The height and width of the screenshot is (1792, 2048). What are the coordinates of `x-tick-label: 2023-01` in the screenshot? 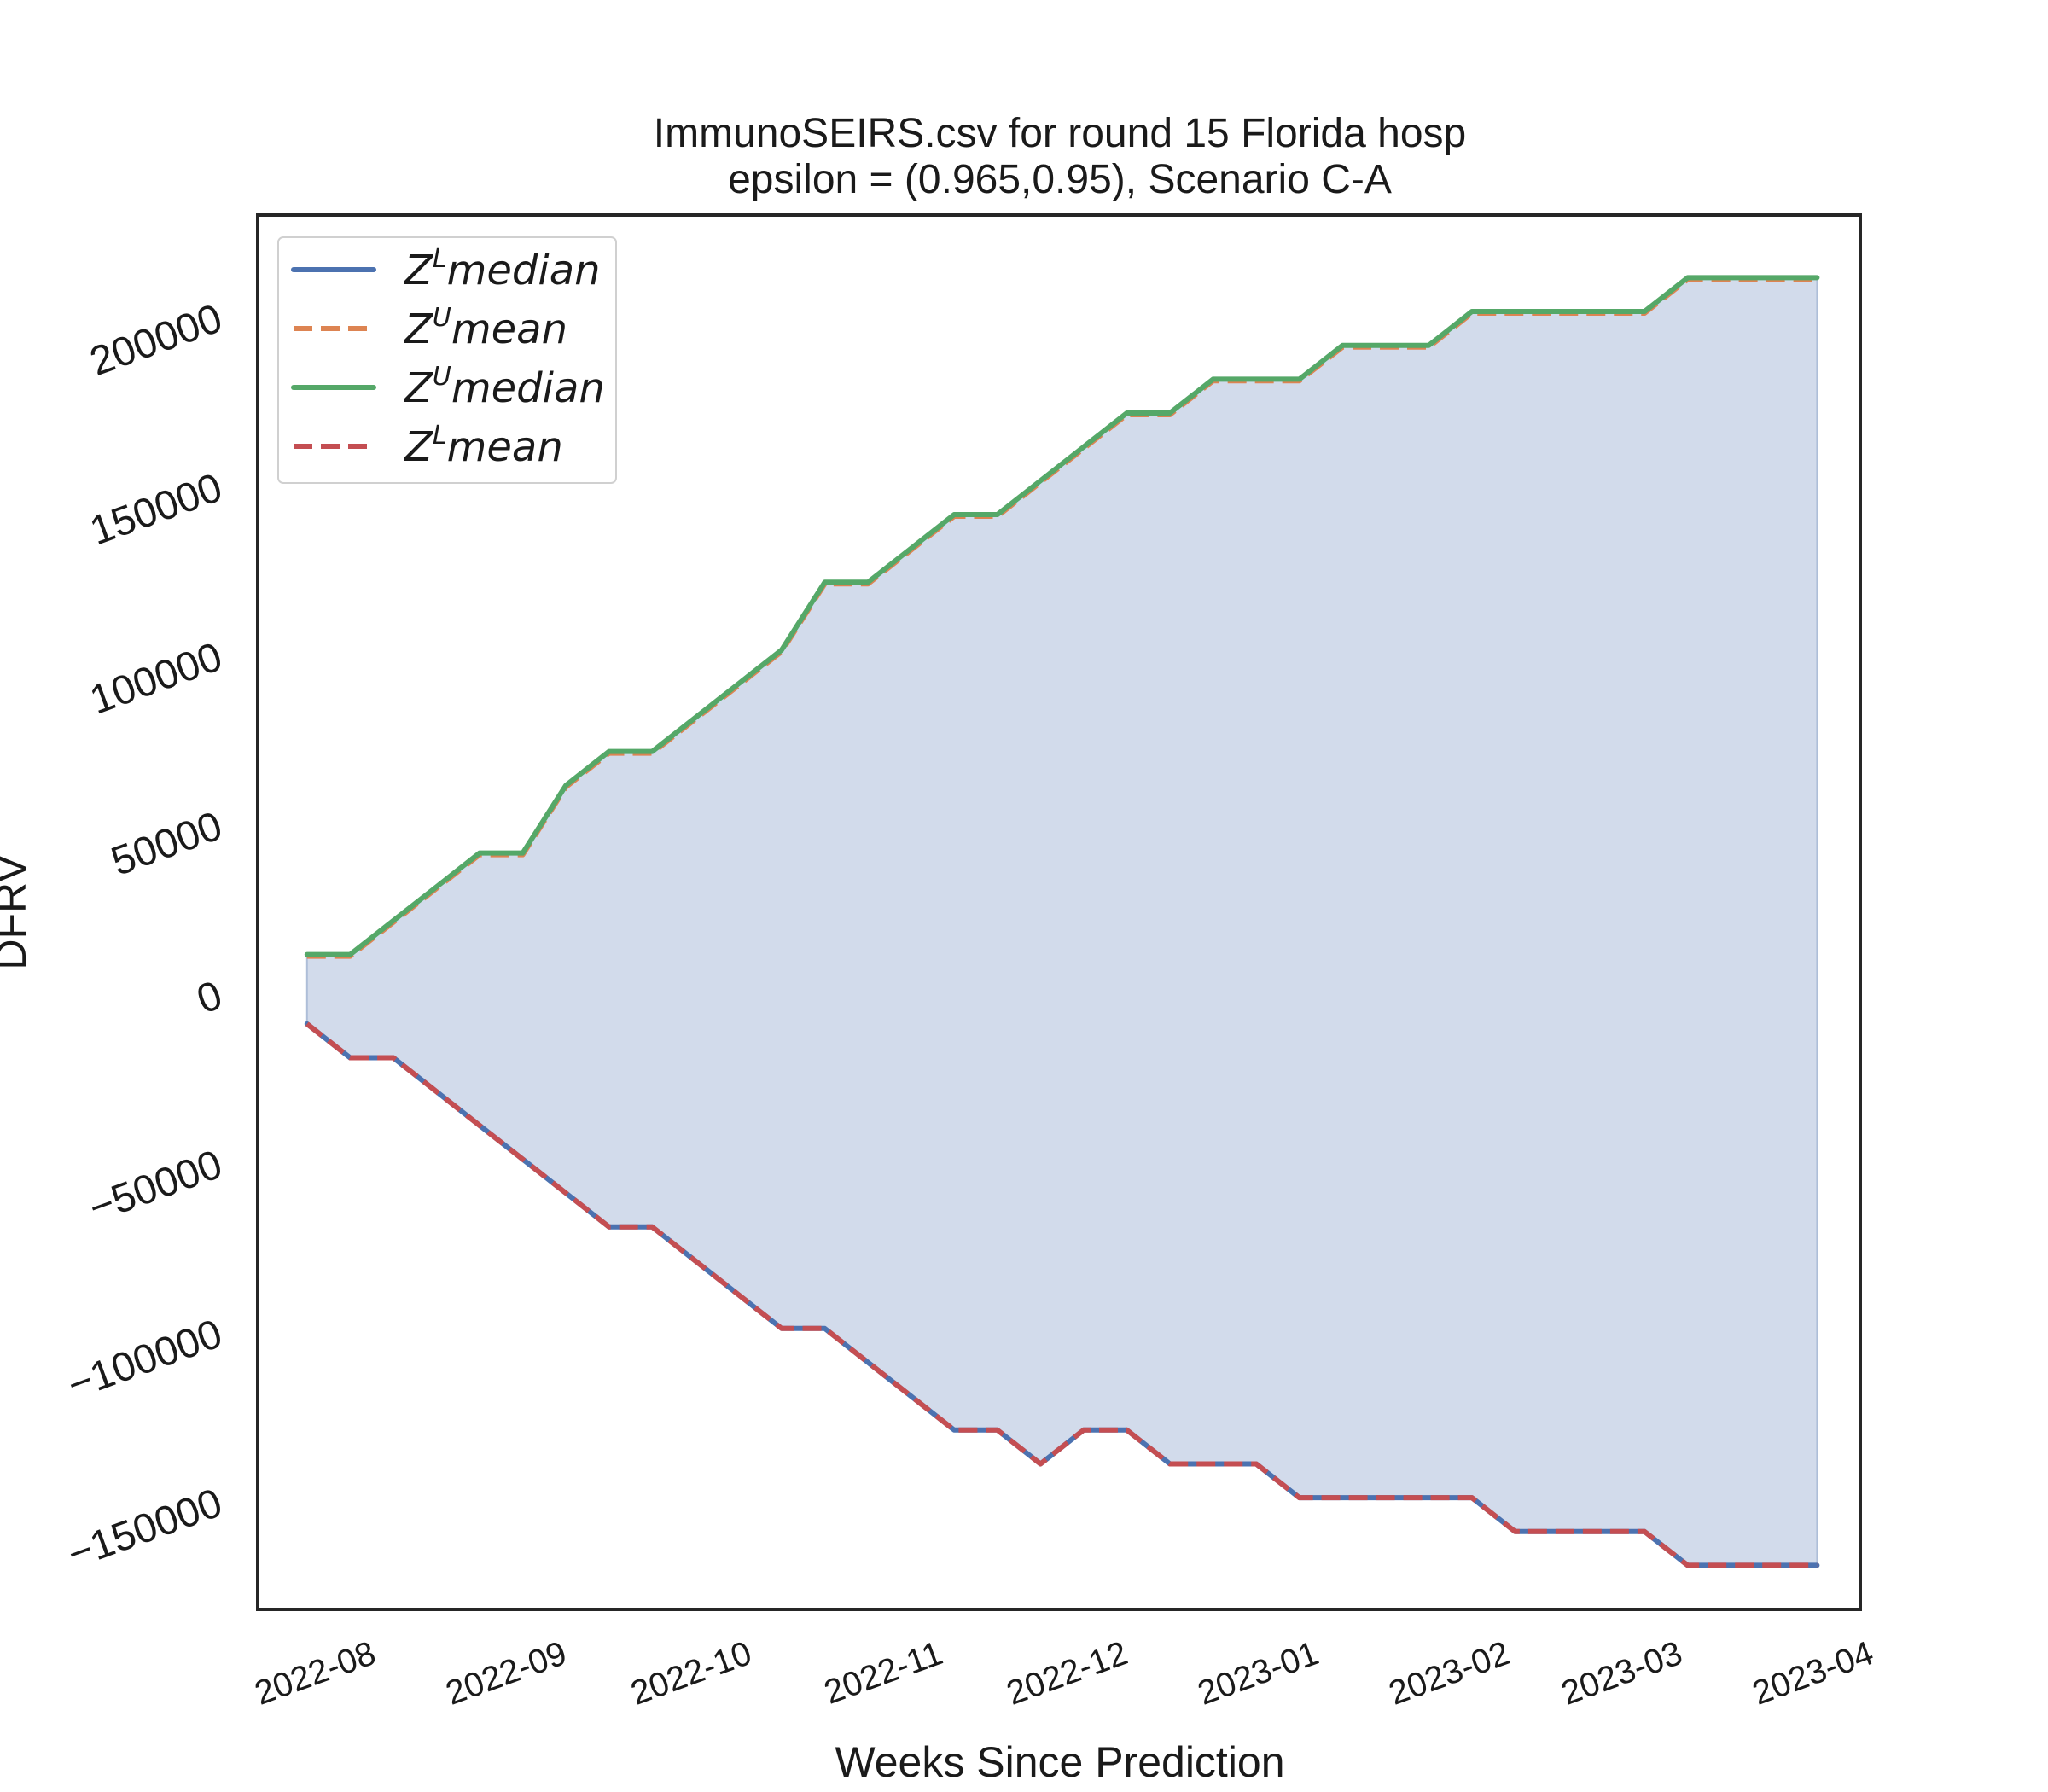 It's located at (1258, 1673).